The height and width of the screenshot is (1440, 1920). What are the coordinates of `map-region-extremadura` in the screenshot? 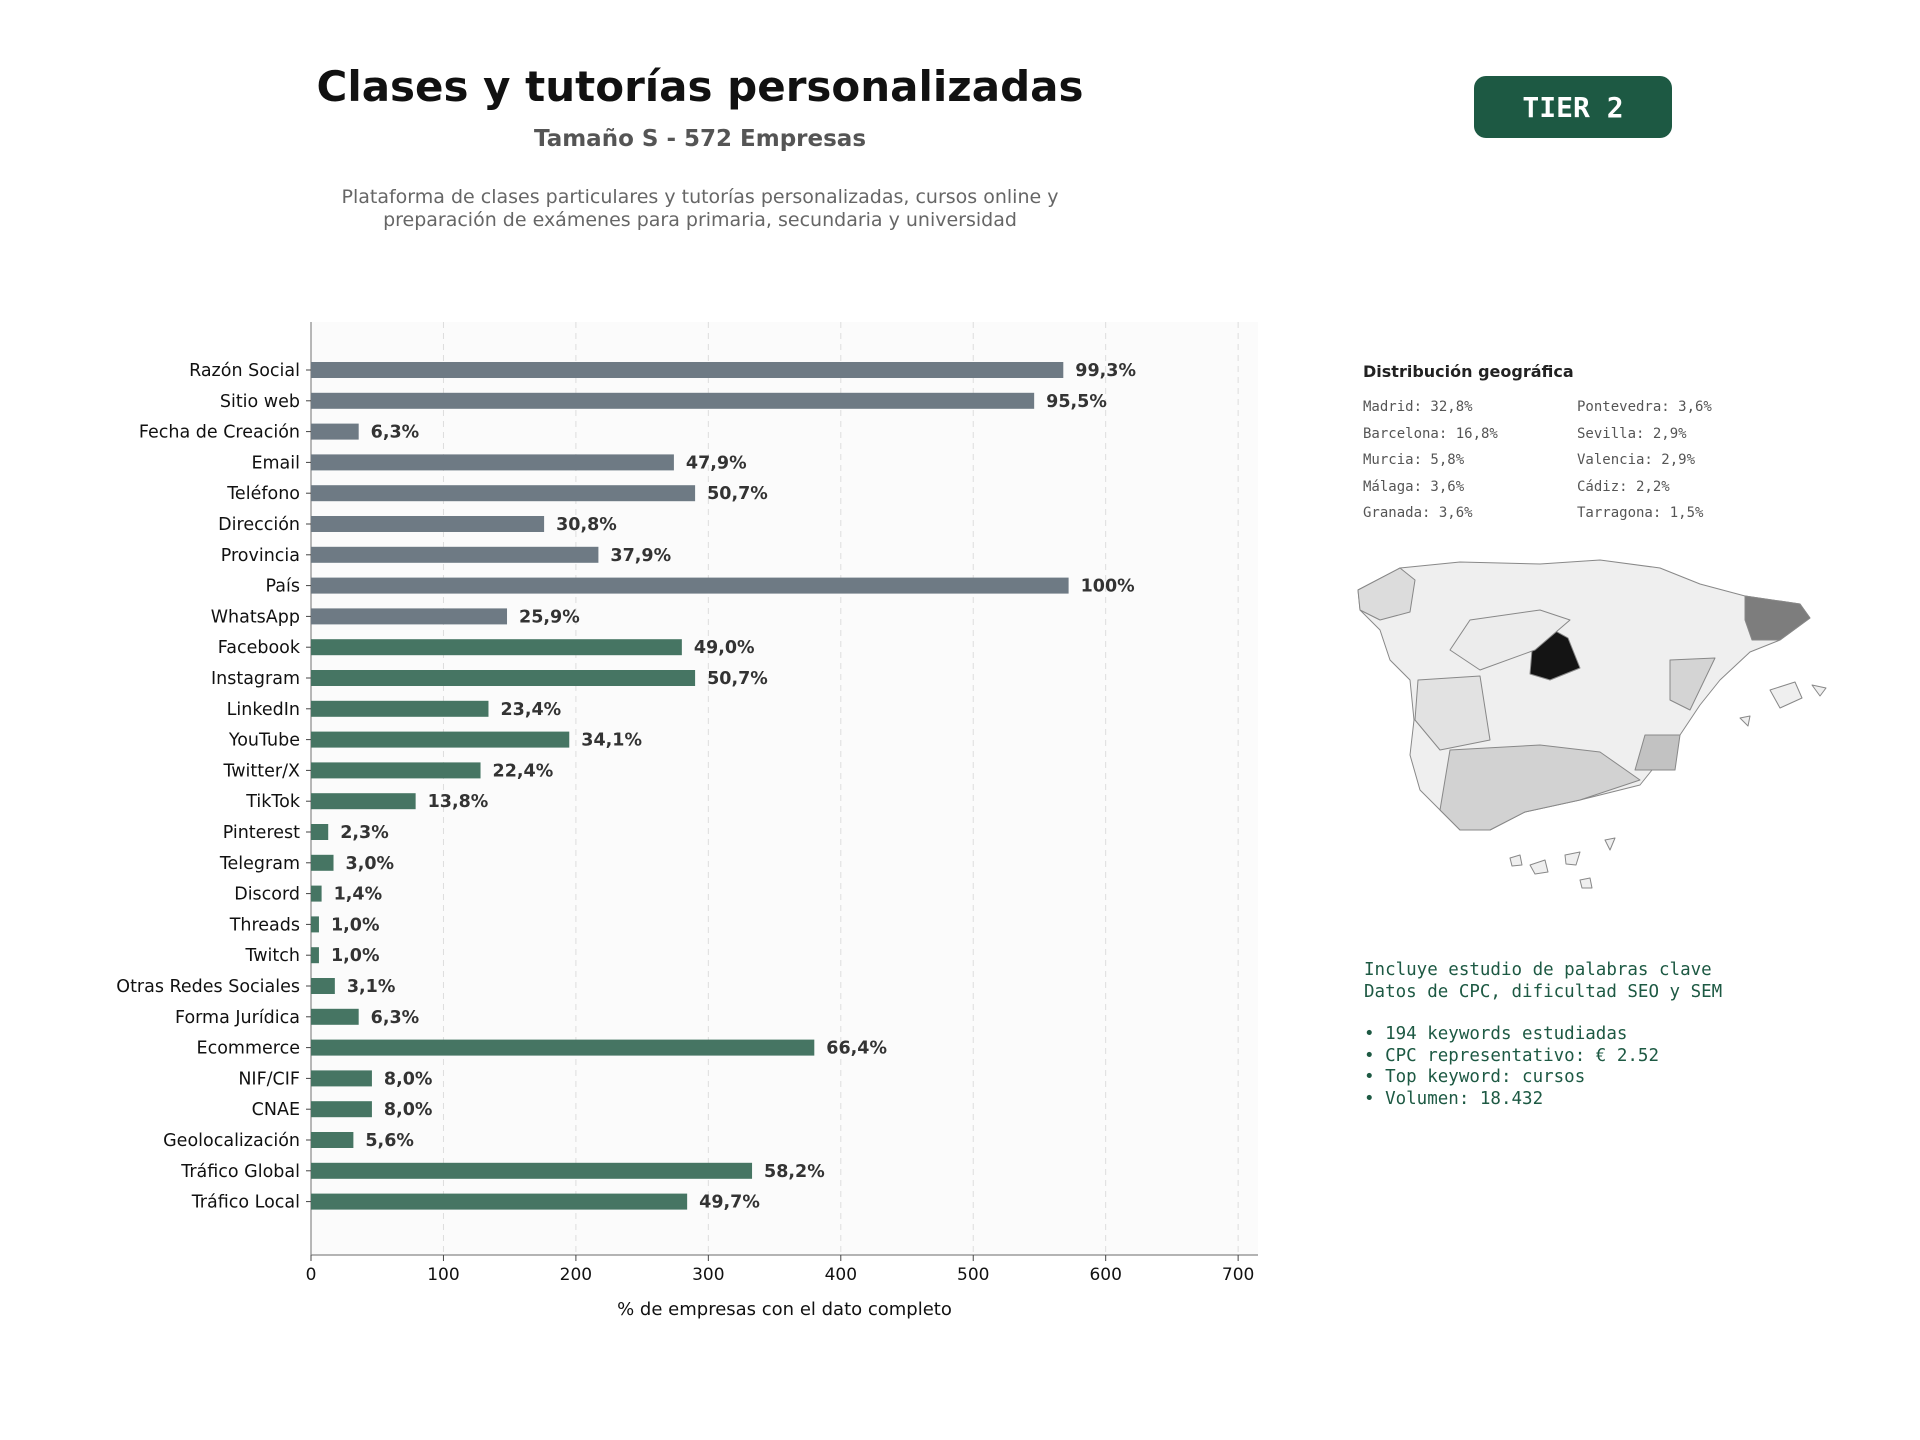 It's located at (1452, 713).